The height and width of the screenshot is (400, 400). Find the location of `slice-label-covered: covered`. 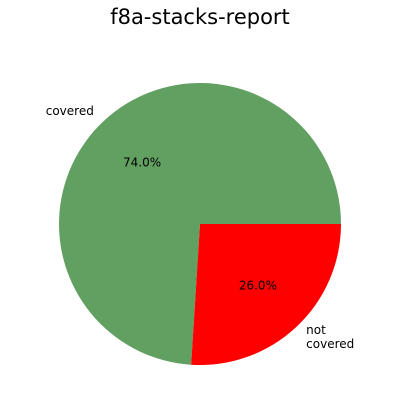

slice-label-covered: covered is located at coordinates (70, 111).